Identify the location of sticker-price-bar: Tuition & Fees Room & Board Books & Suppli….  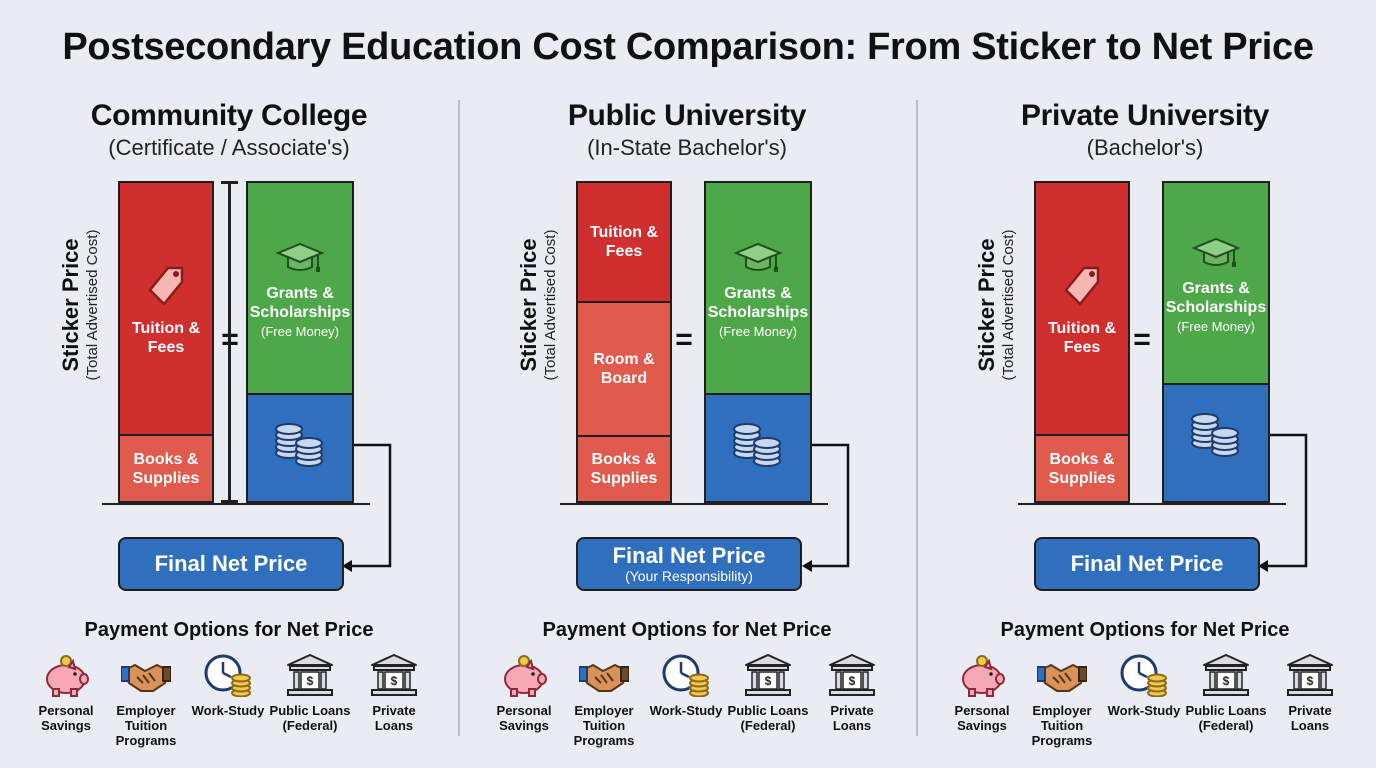
(624, 342).